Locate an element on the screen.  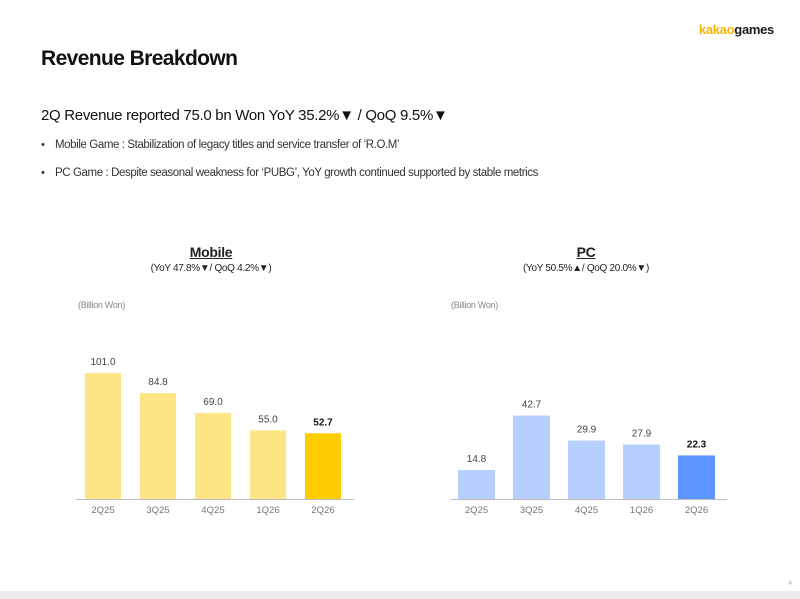
mobile-bar-3q25 is located at coordinates (158, 446).